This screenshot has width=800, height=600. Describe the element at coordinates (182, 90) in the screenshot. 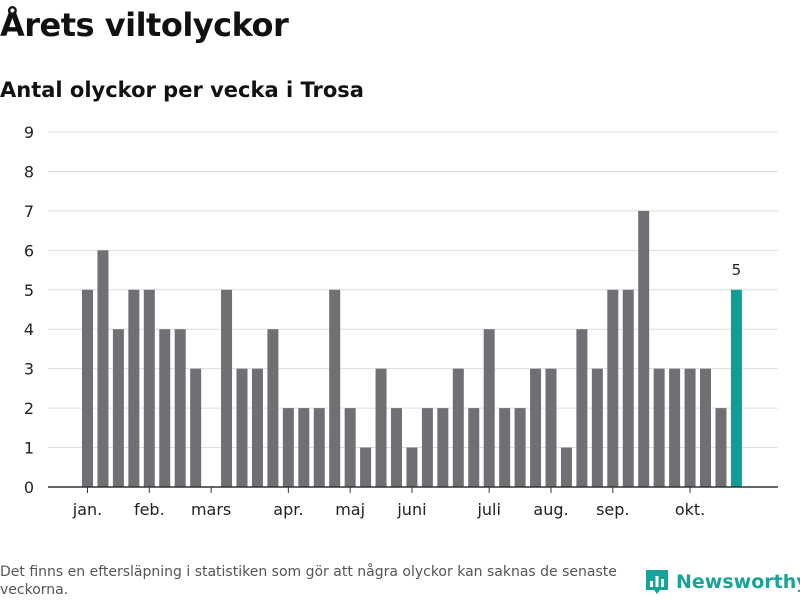

I see `chart-subtitle: Antal olyckor per vecka i Trosa` at that location.